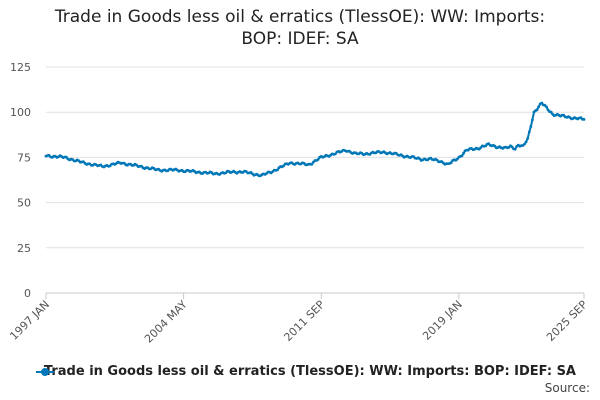  I want to click on x-tick-label-0: 1997 JAN, so click(29, 320).